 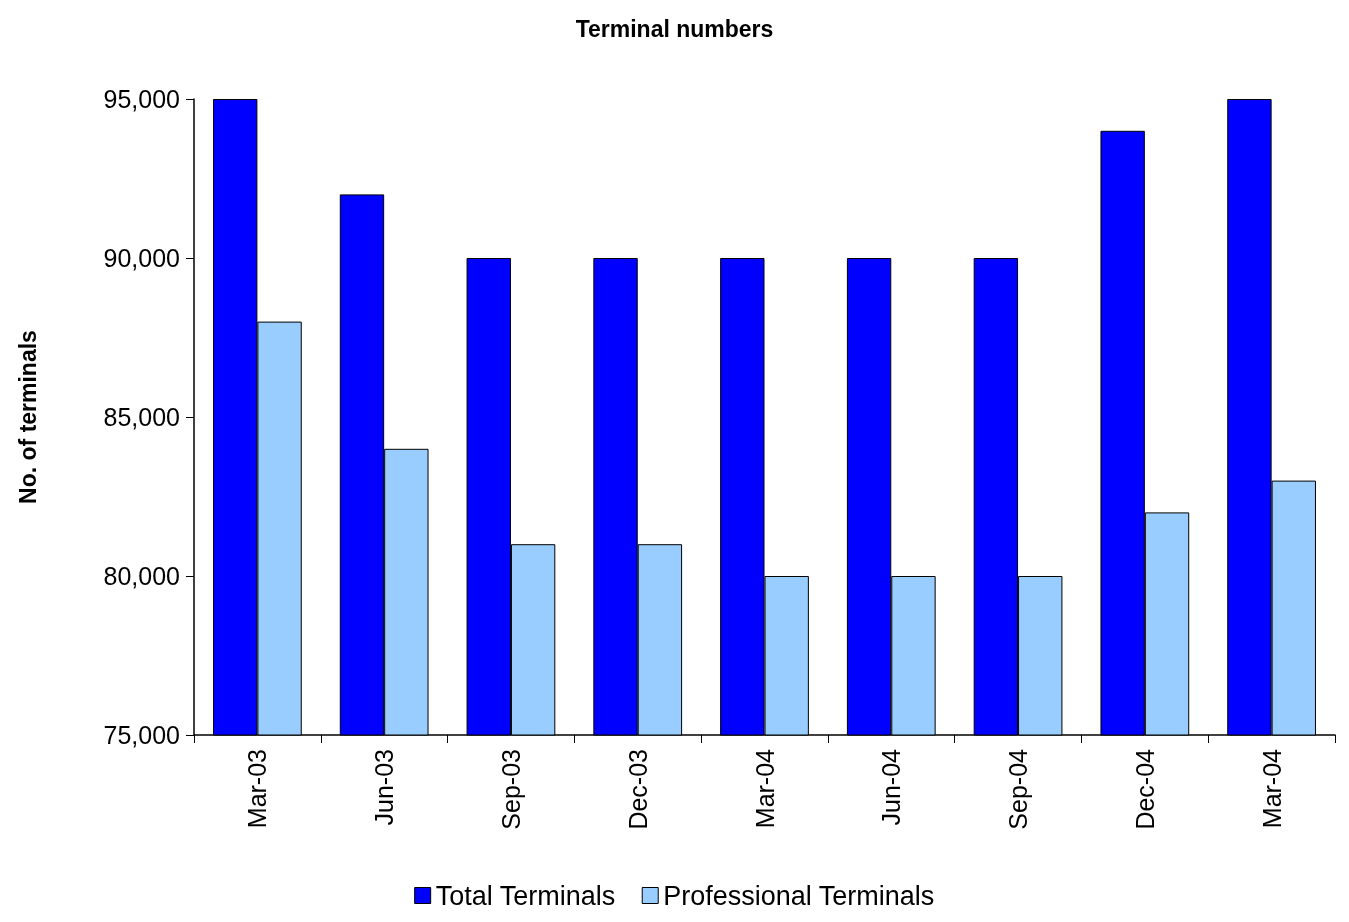 What do you see at coordinates (141, 258) in the screenshot?
I see `y-tick-label: 90,000` at bounding box center [141, 258].